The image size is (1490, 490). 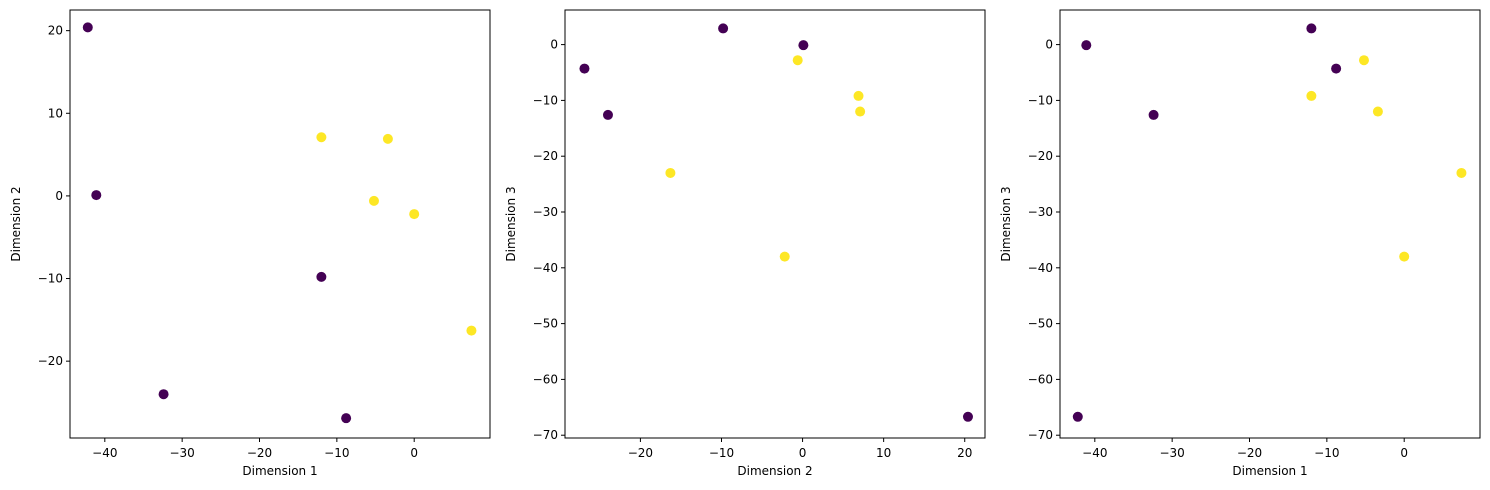 I want to click on y-axis-label: Dimension 2, so click(x=16, y=223).